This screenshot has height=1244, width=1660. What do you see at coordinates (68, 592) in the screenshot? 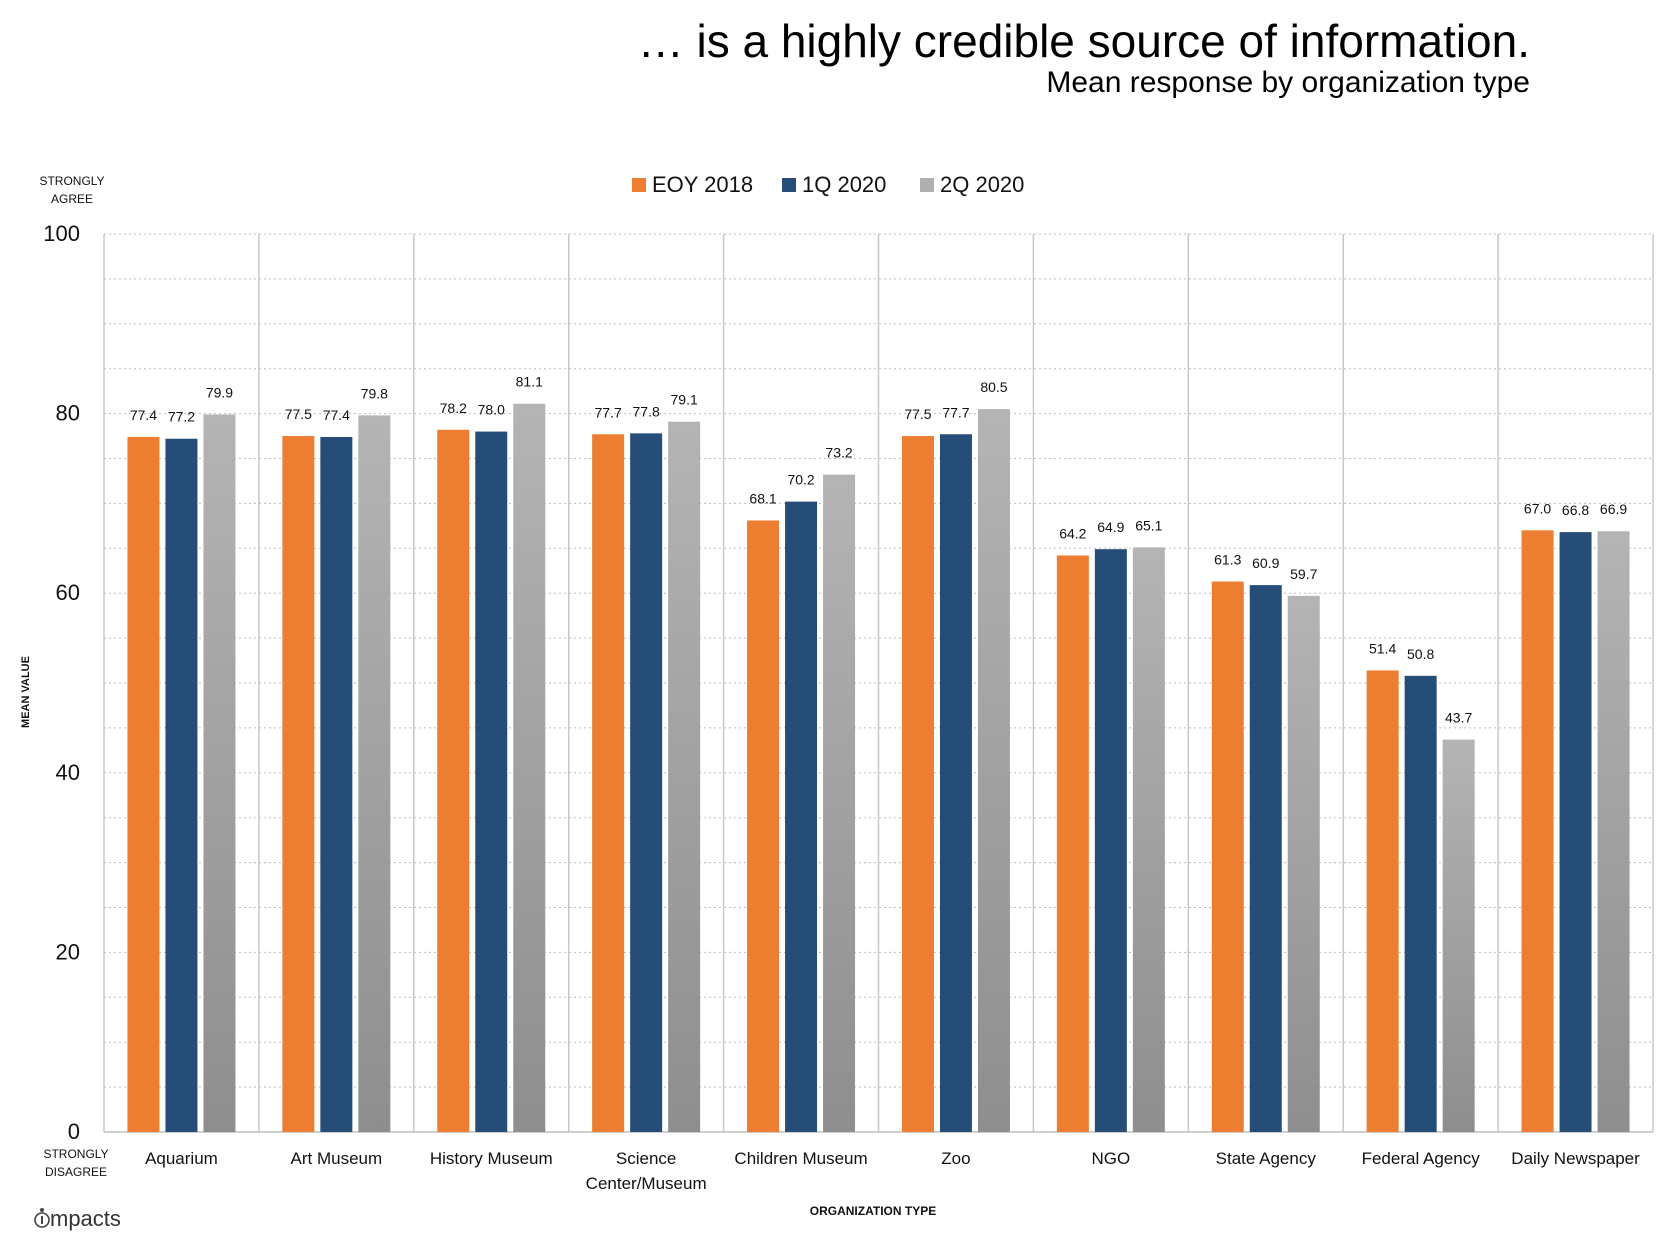
I see `y-tick-label: 60` at bounding box center [68, 592].